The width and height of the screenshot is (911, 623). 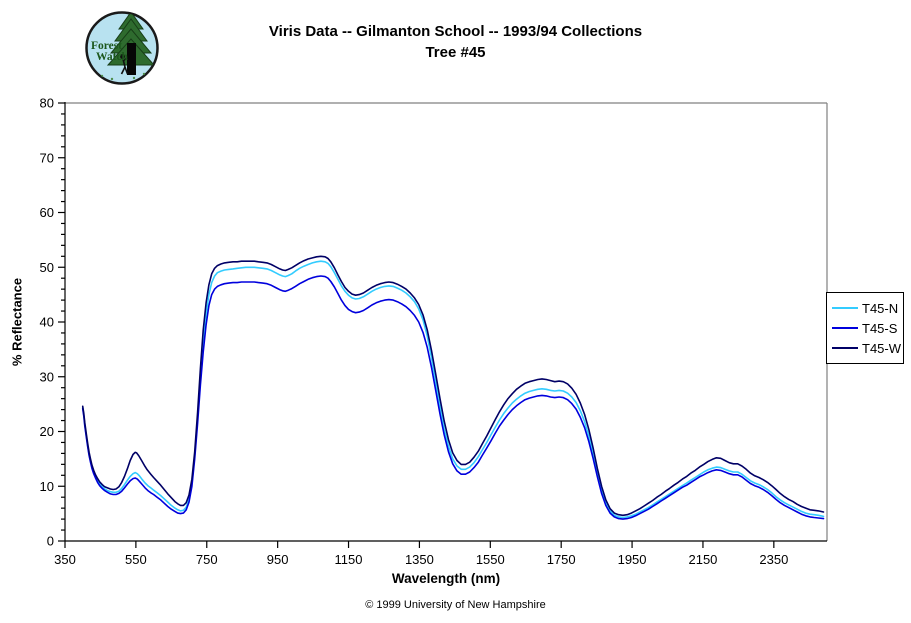 What do you see at coordinates (106, 46) in the screenshot?
I see `logo-text-forest: Forest` at bounding box center [106, 46].